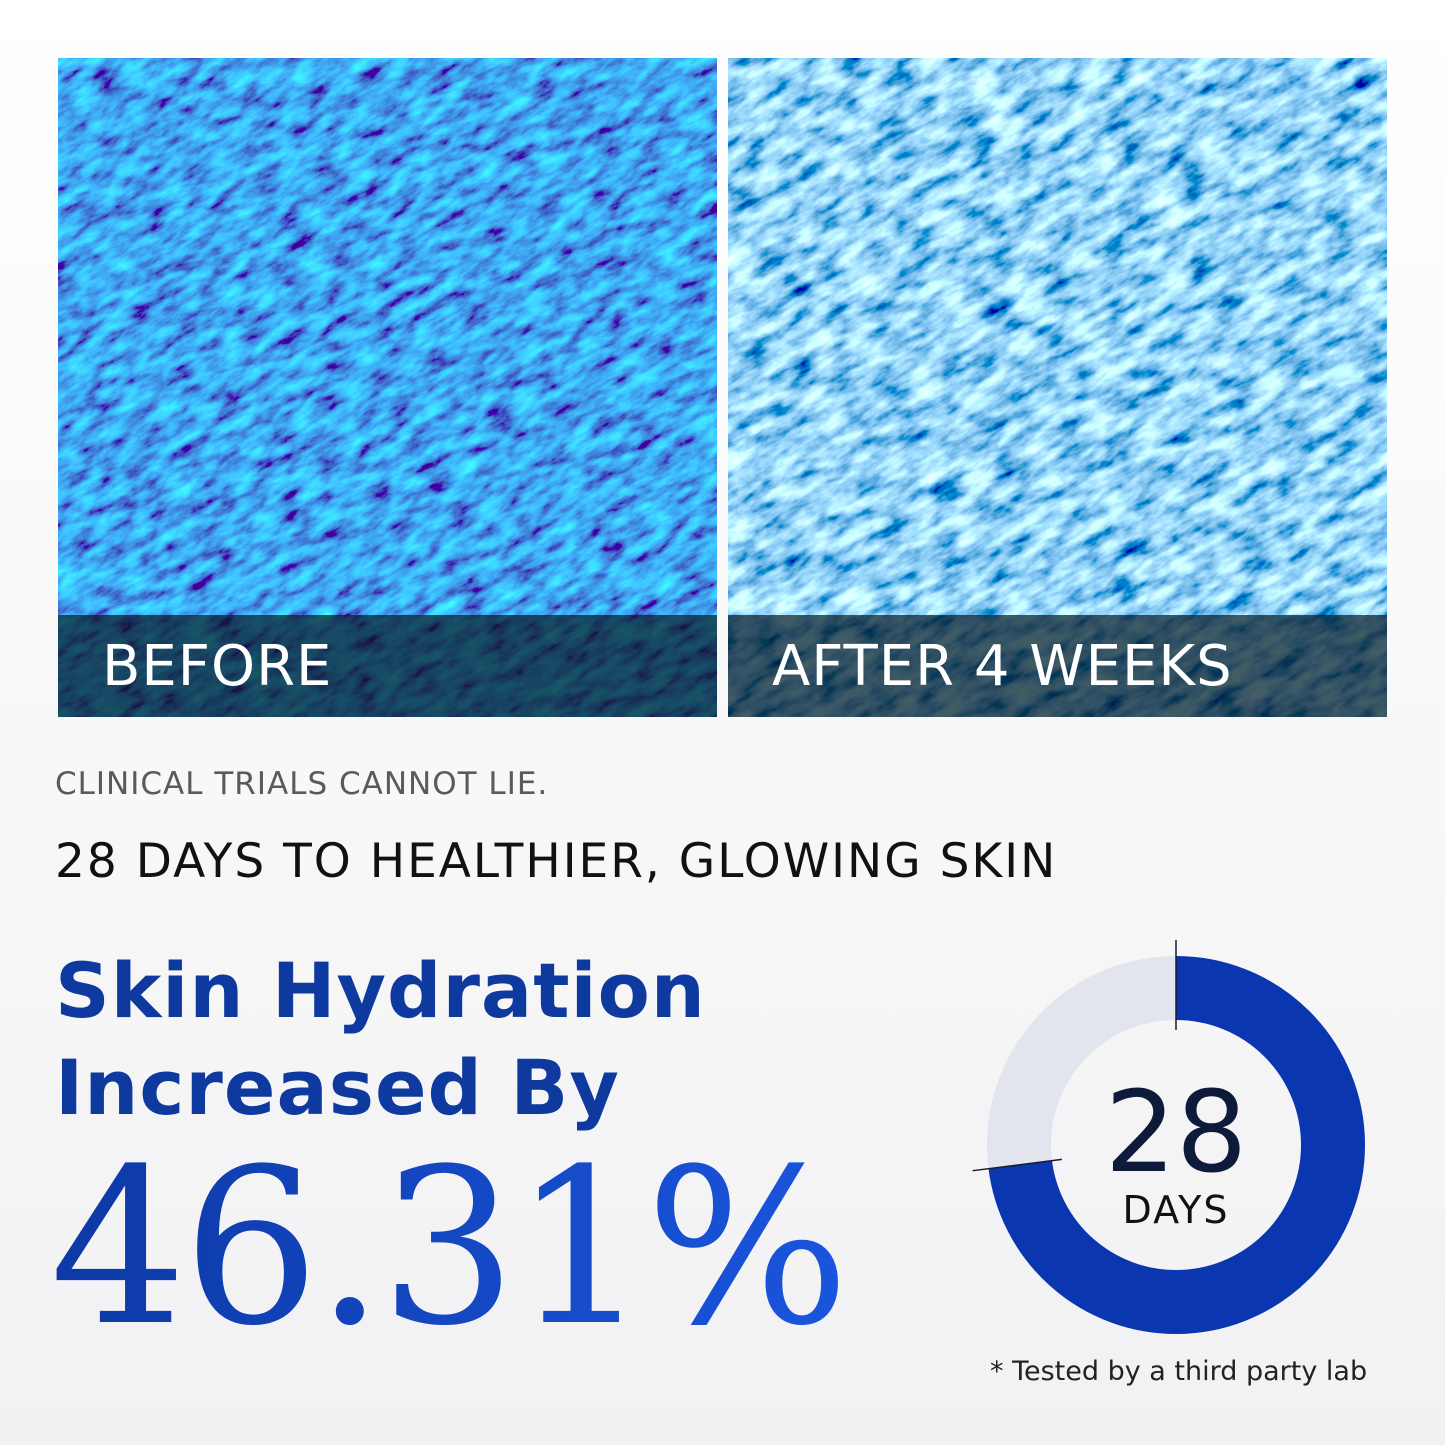 Image resolution: width=1445 pixels, height=1445 pixels. Describe the element at coordinates (1176, 1133) in the screenshot. I see `donut-number: 28` at that location.